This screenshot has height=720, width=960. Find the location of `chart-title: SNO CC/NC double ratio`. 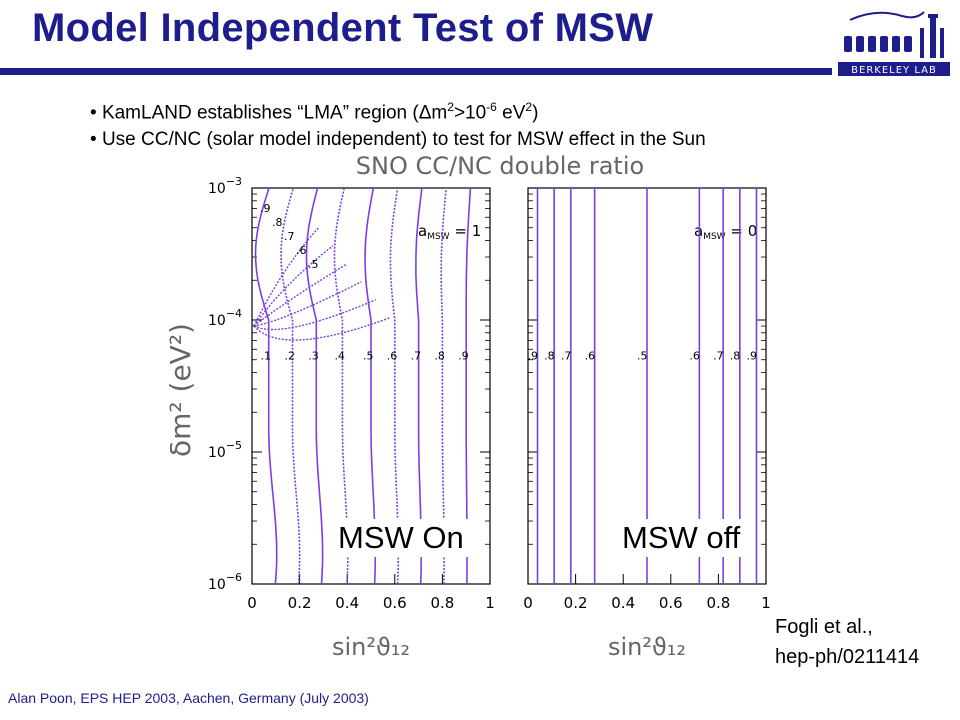

chart-title: SNO CC/NC double ratio is located at coordinates (500, 166).